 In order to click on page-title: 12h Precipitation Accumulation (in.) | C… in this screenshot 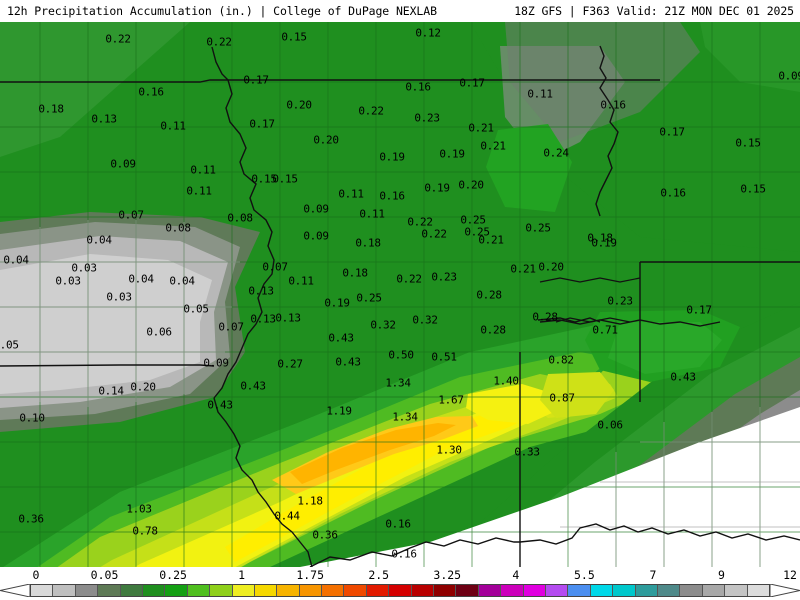, I will do `click(222, 11)`.